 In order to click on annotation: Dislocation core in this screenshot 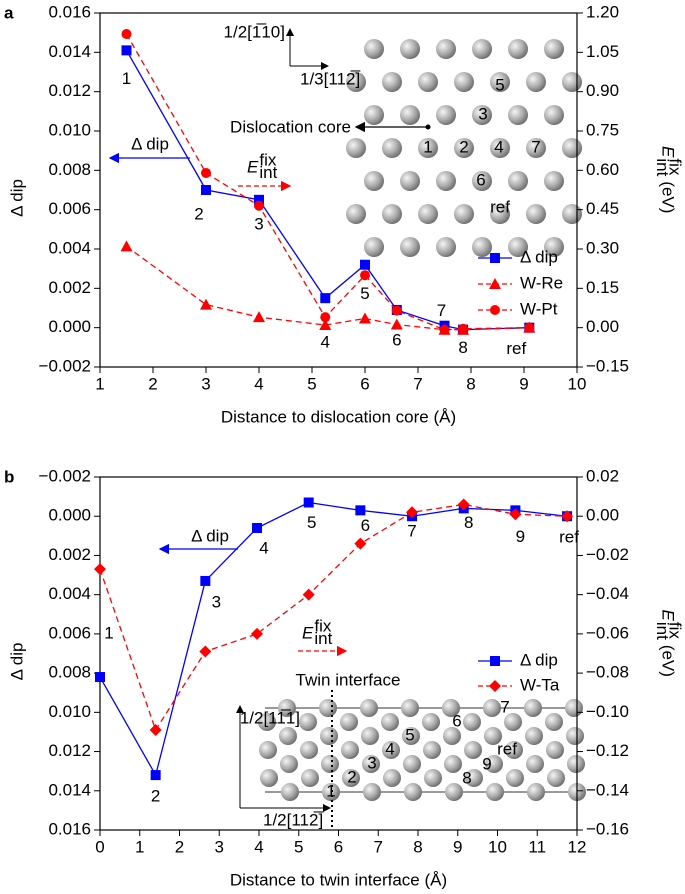, I will do `click(290, 126)`.